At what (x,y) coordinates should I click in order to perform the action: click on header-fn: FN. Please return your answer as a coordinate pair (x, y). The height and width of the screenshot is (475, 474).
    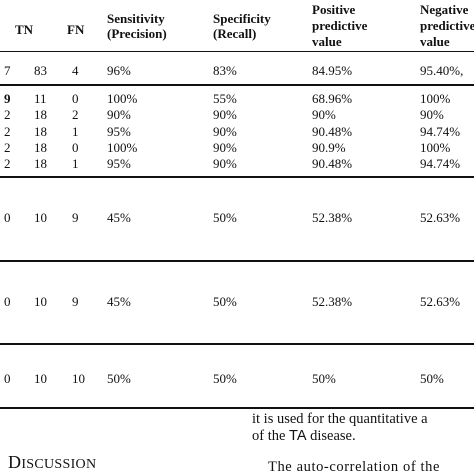
    Looking at the image, I should click on (76, 29).